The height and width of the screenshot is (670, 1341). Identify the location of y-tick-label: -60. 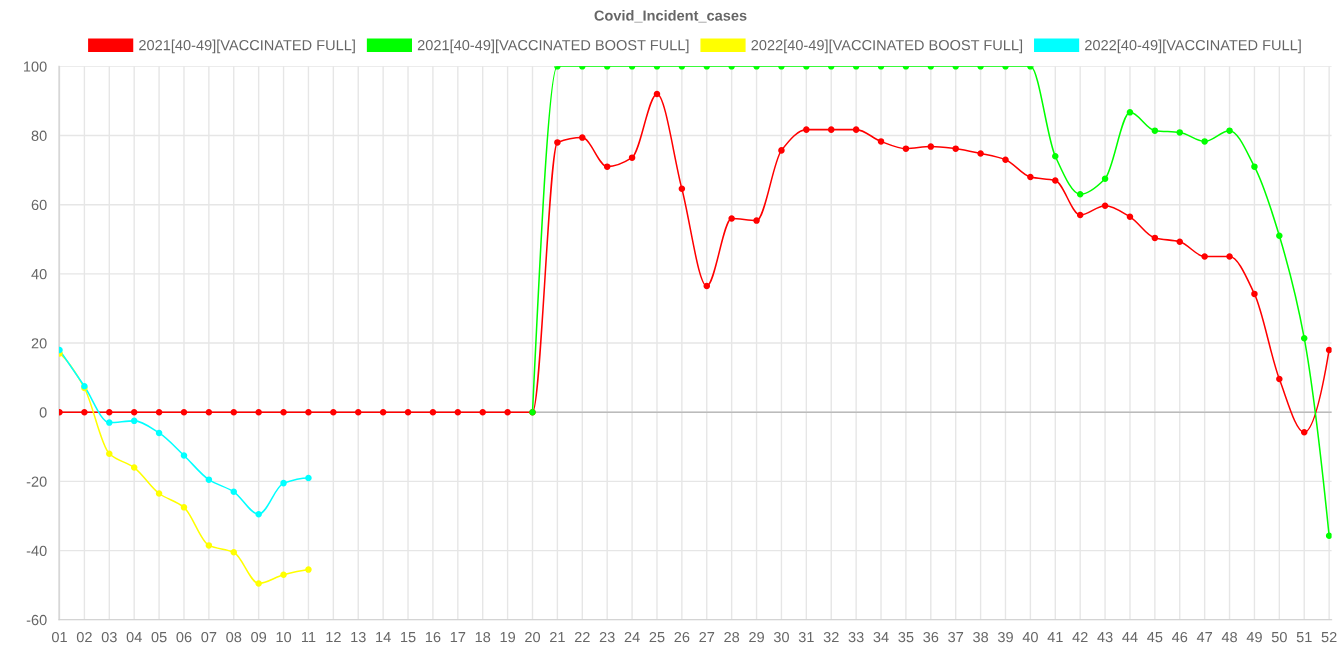
(36, 620).